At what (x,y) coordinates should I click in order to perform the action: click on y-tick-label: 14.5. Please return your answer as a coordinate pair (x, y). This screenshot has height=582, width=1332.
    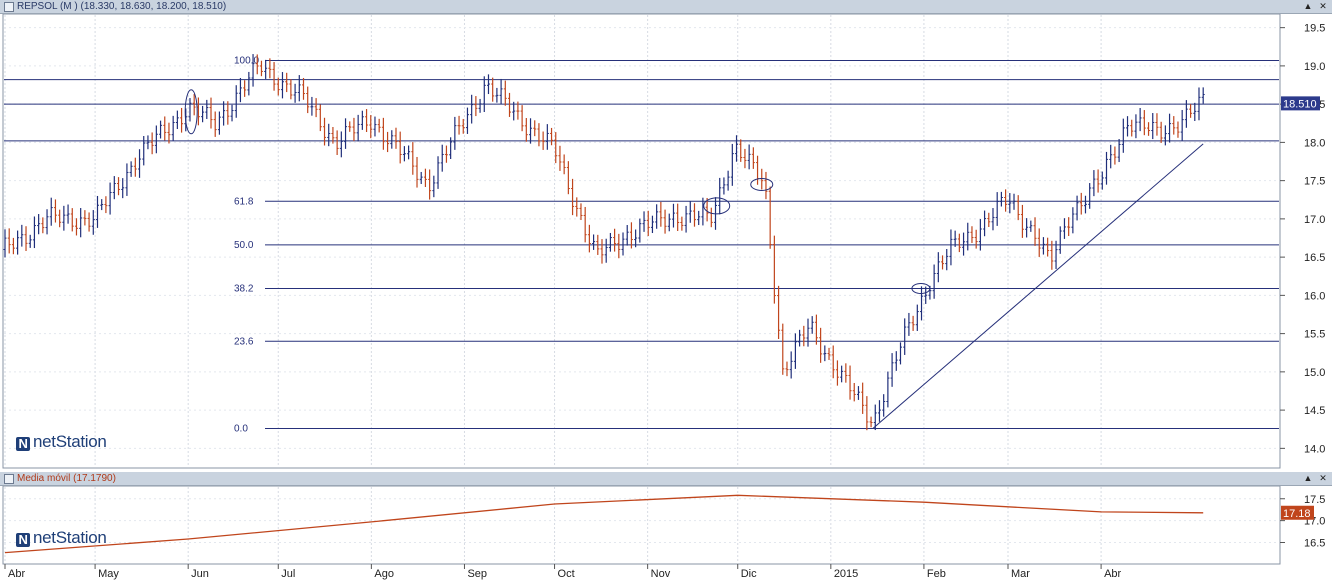
    Looking at the image, I should click on (1314, 411).